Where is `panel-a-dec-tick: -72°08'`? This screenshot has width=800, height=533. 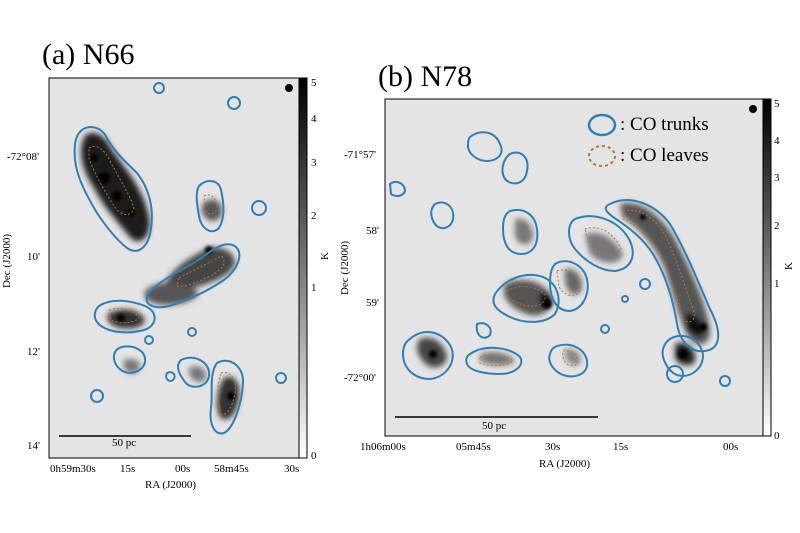
panel-a-dec-tick: -72°08' is located at coordinates (23, 157).